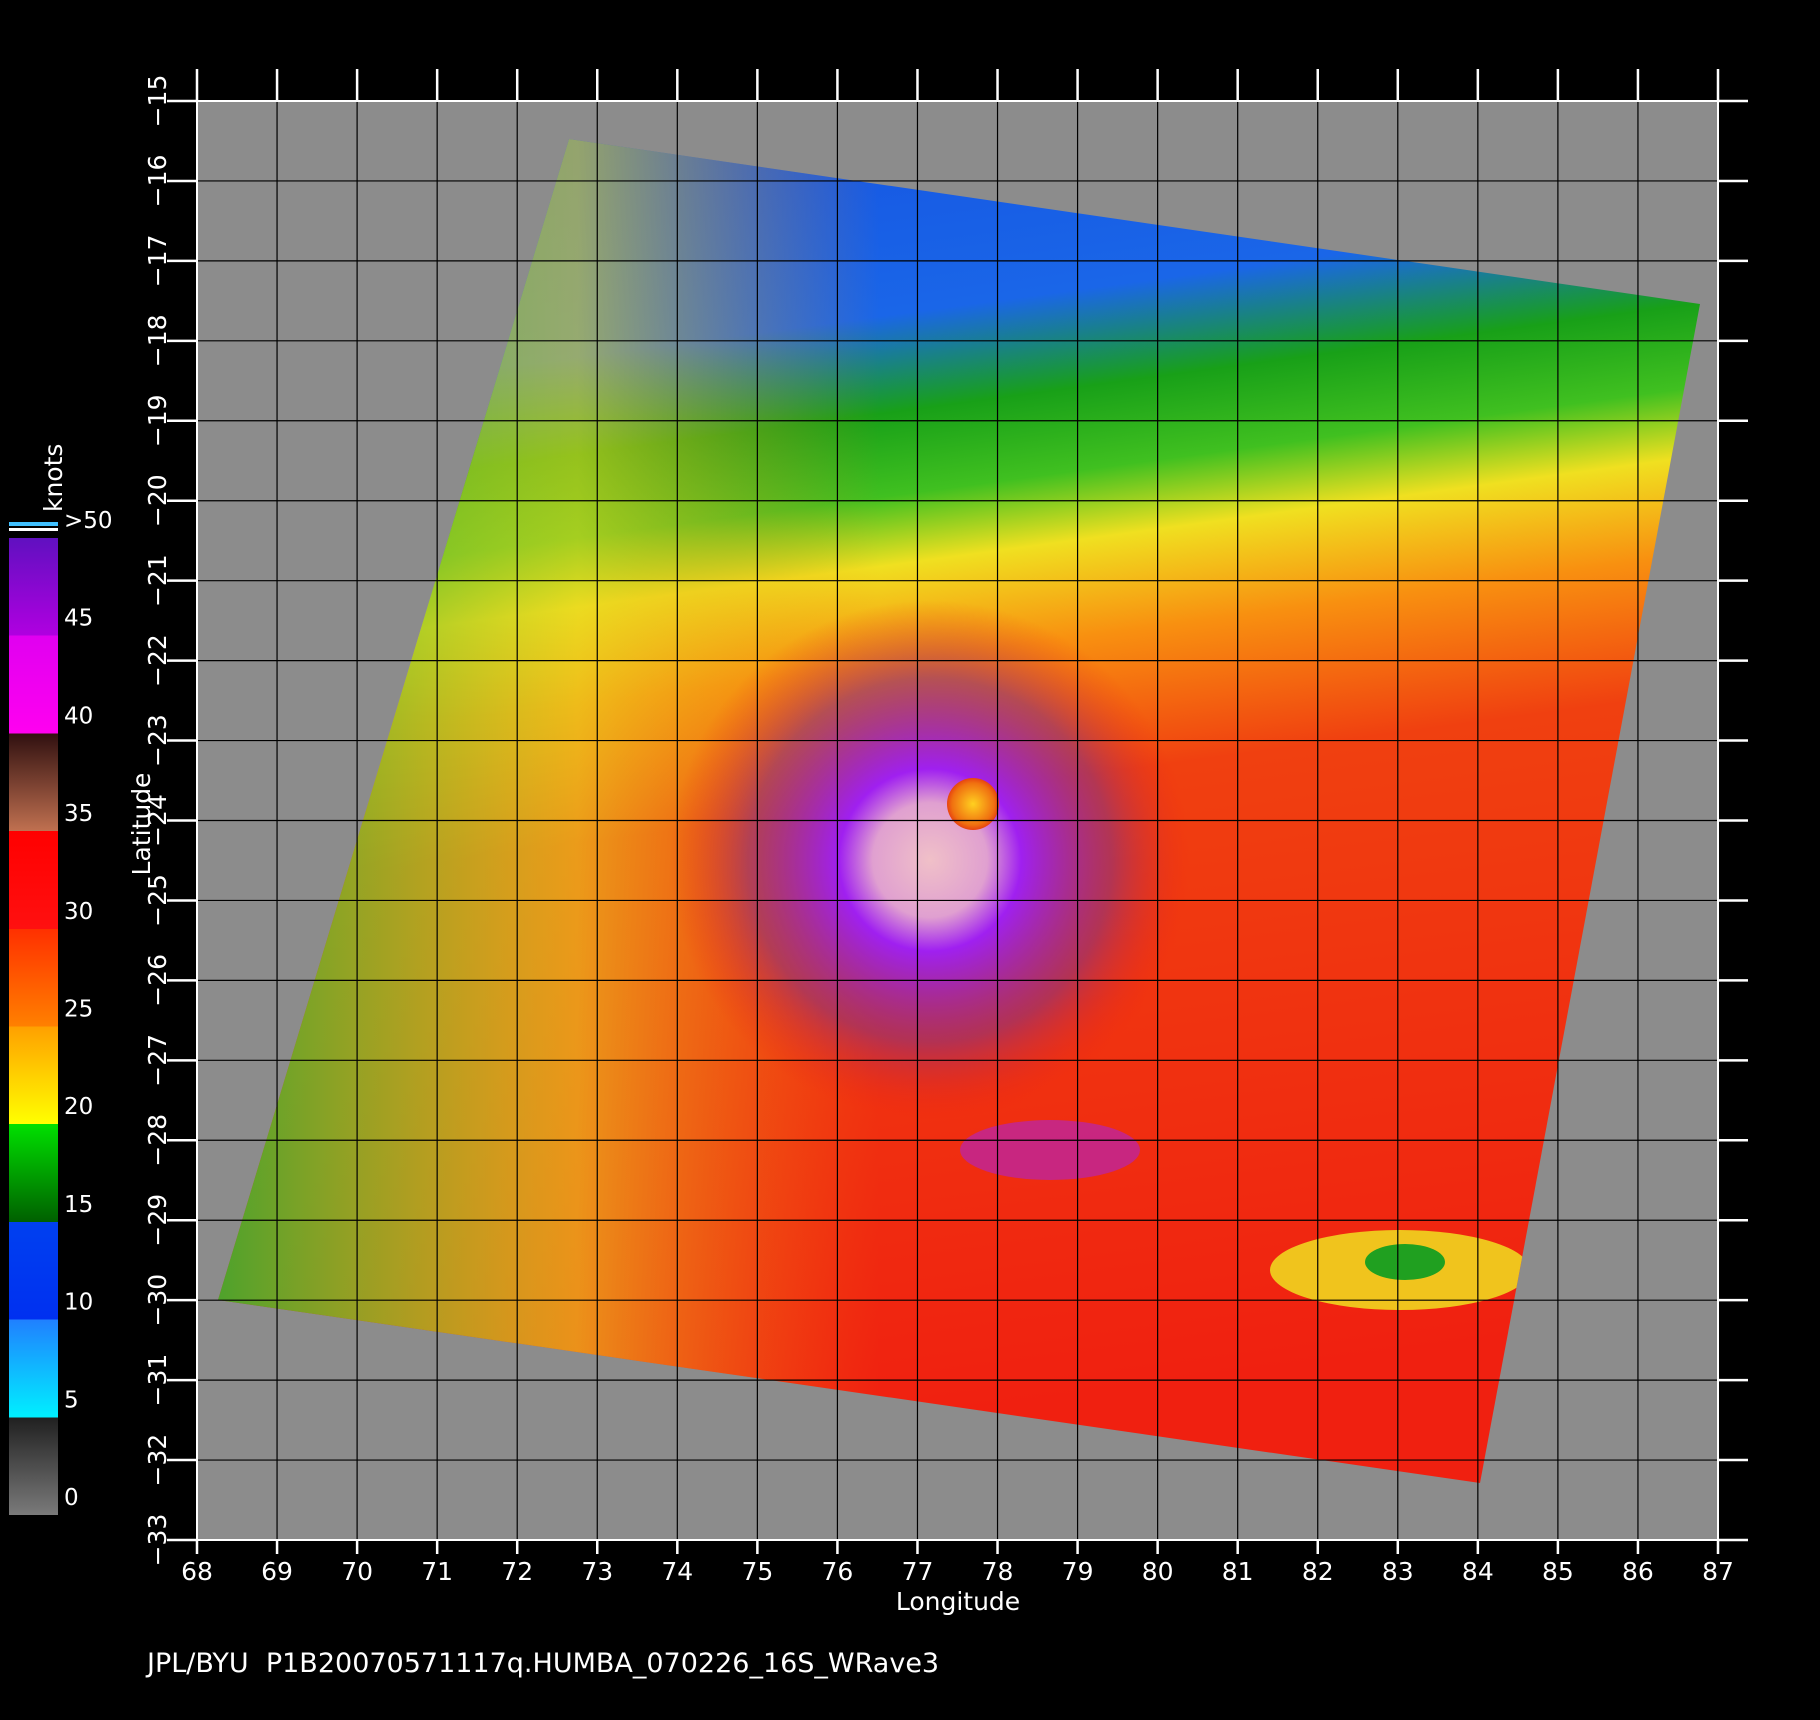  I want to click on y-tick-label: −27, so click(157, 1060).